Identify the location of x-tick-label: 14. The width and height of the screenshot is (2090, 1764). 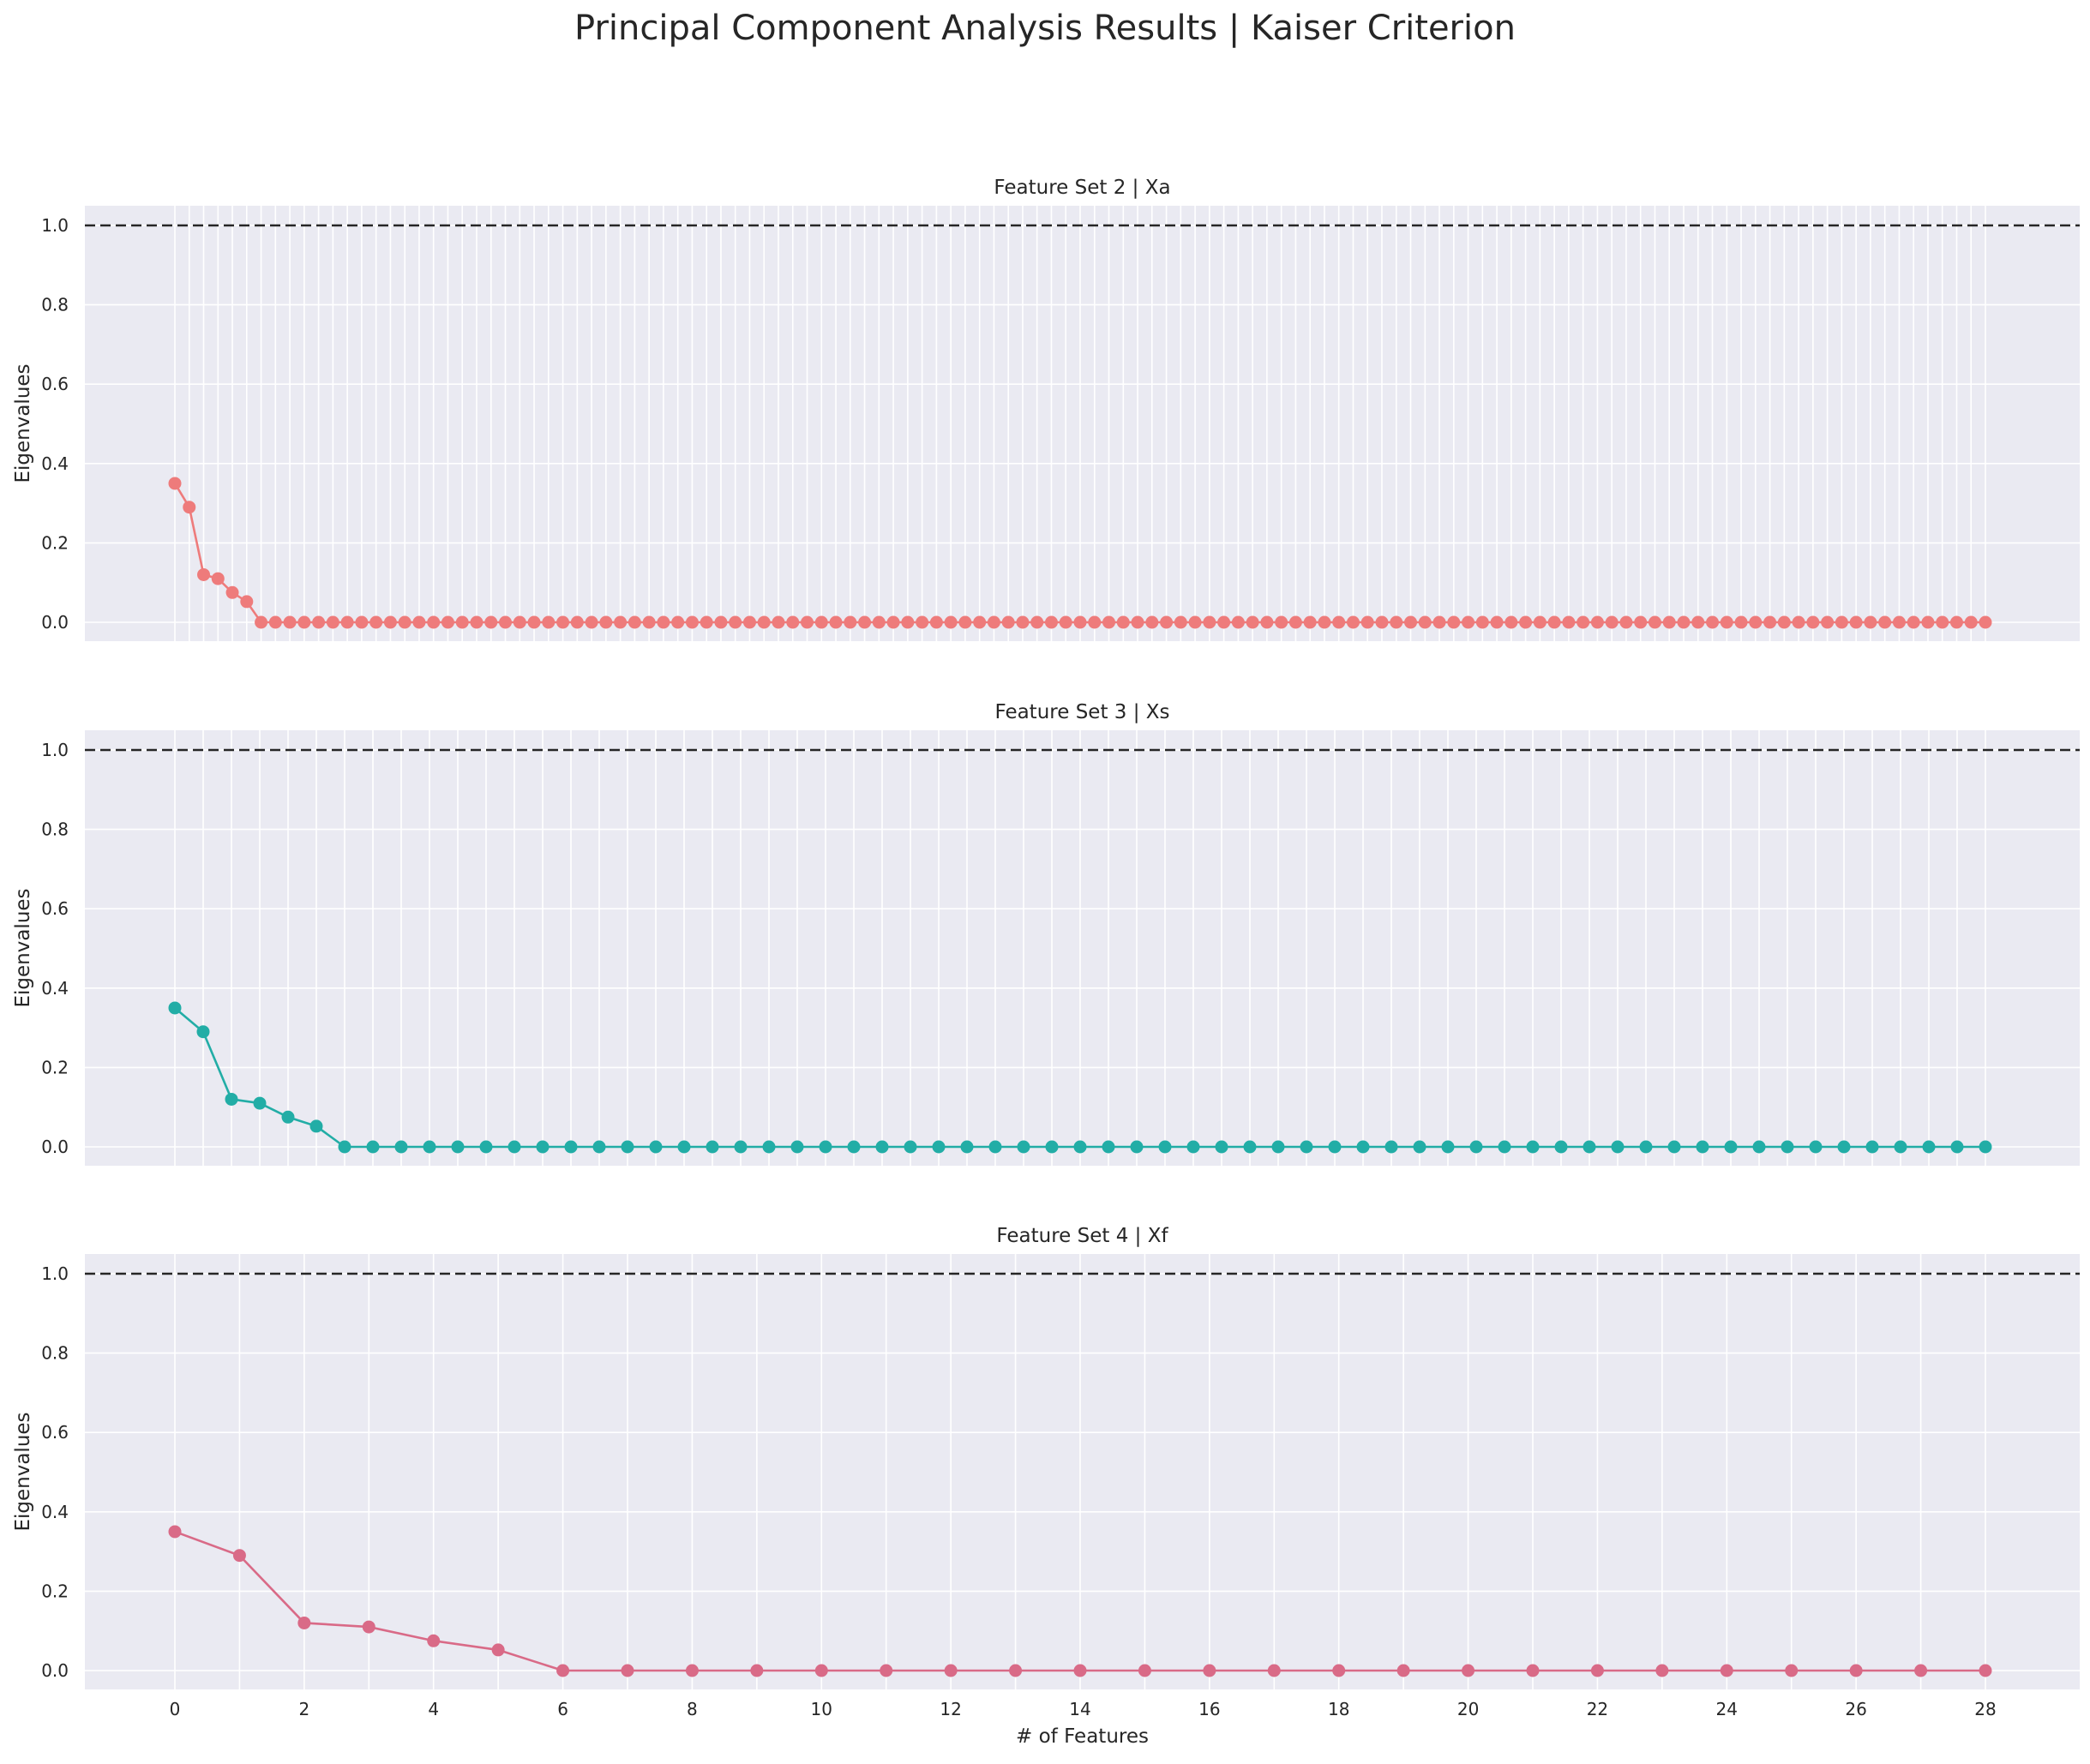
(1079, 1709).